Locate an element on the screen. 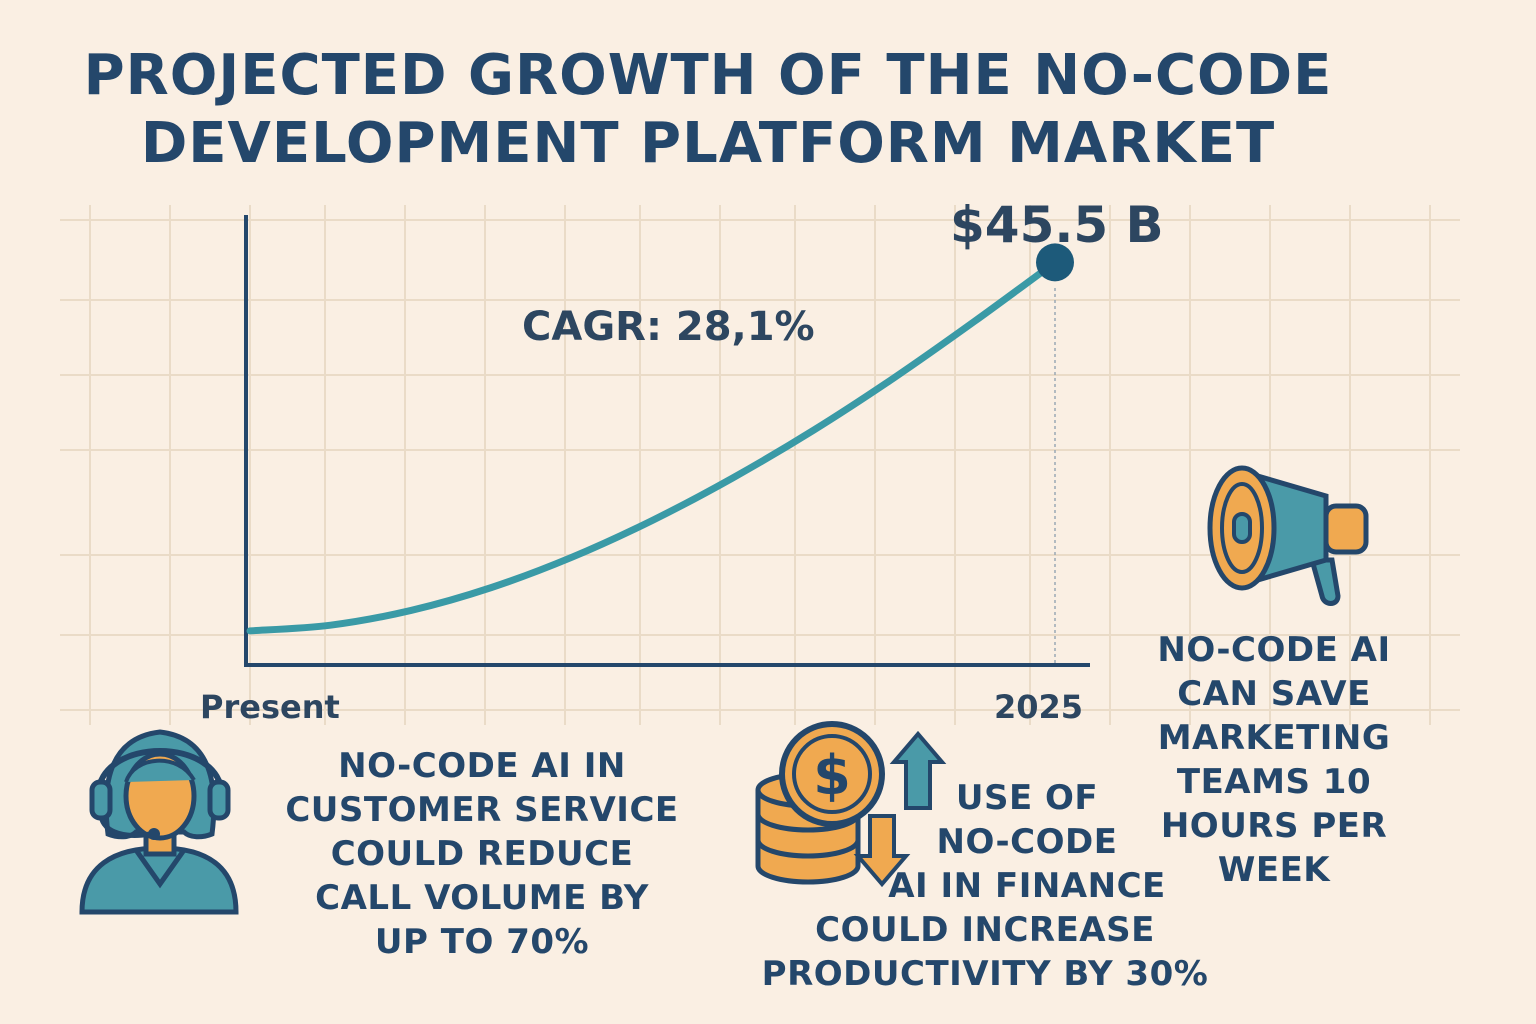  stat-finance-top: USE OF NO-CODE AI IN FINANCE is located at coordinates (1027, 842).